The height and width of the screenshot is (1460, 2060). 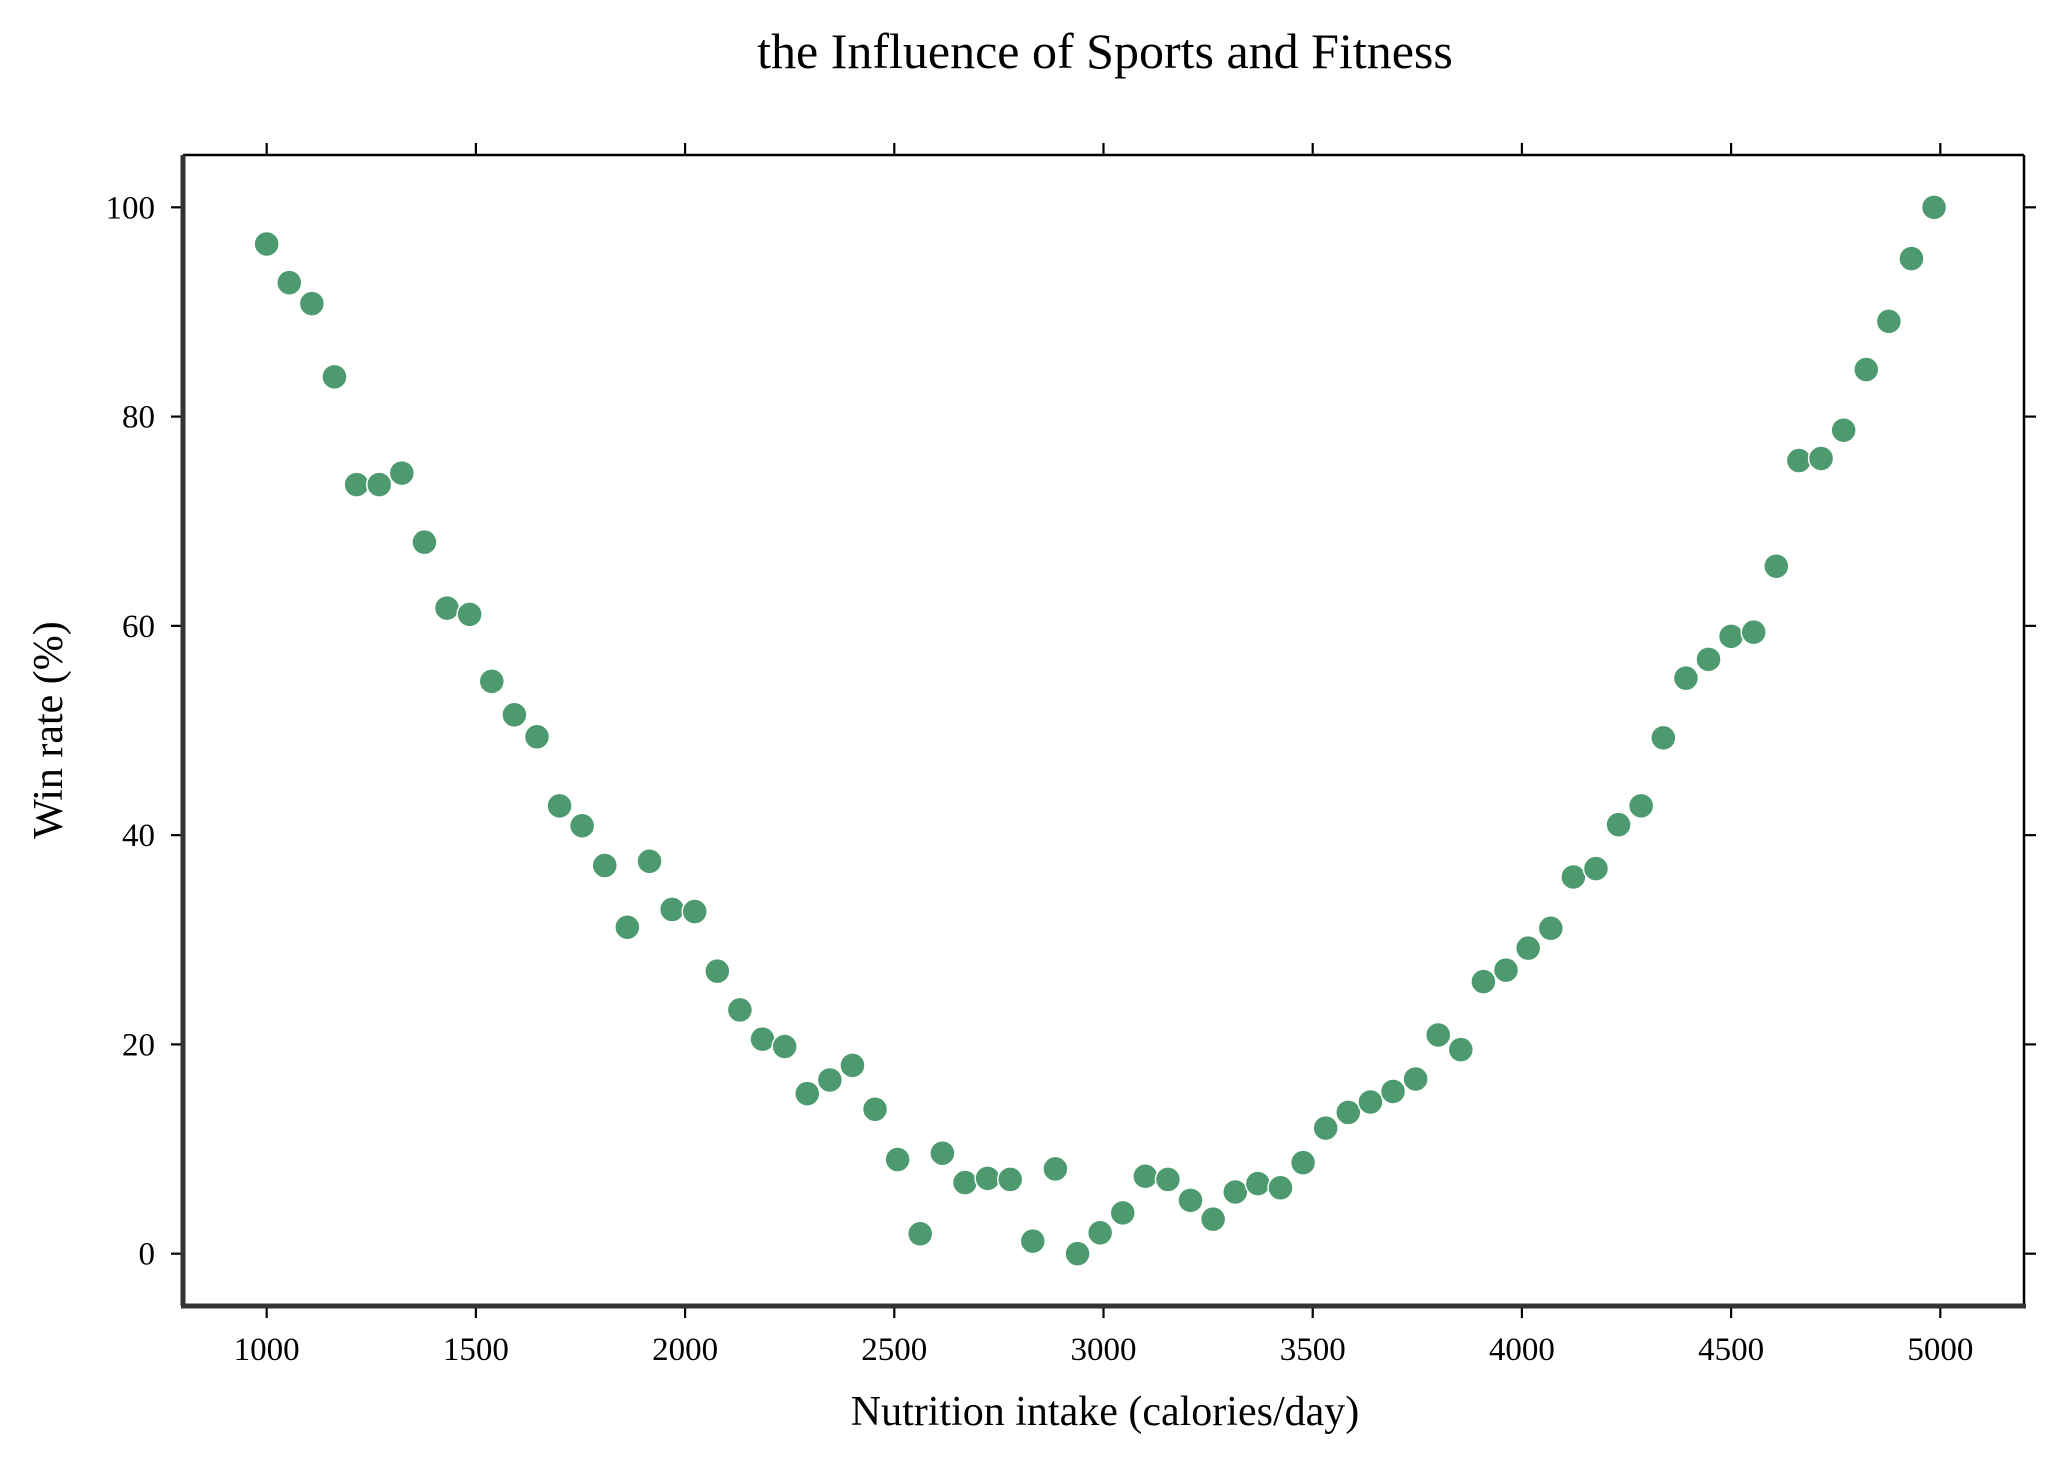 What do you see at coordinates (147, 1255) in the screenshot?
I see `y-tick-label: 0` at bounding box center [147, 1255].